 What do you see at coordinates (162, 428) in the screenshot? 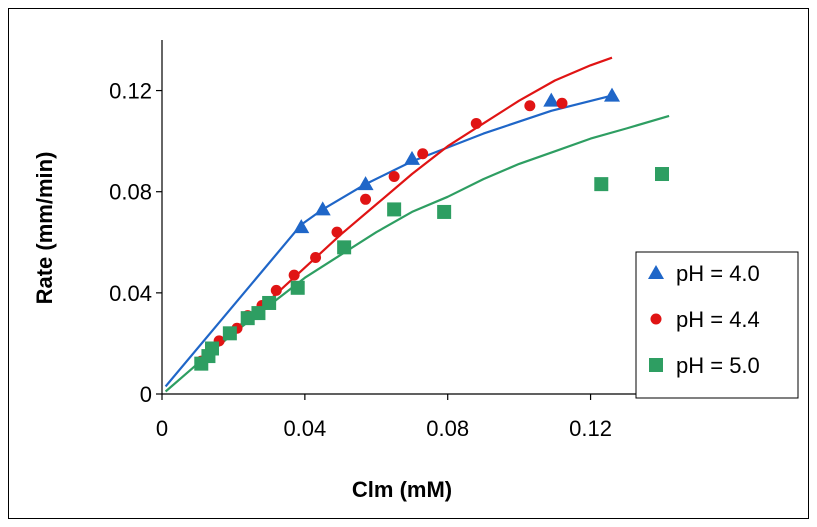
I see `x-tick-label: 0` at bounding box center [162, 428].